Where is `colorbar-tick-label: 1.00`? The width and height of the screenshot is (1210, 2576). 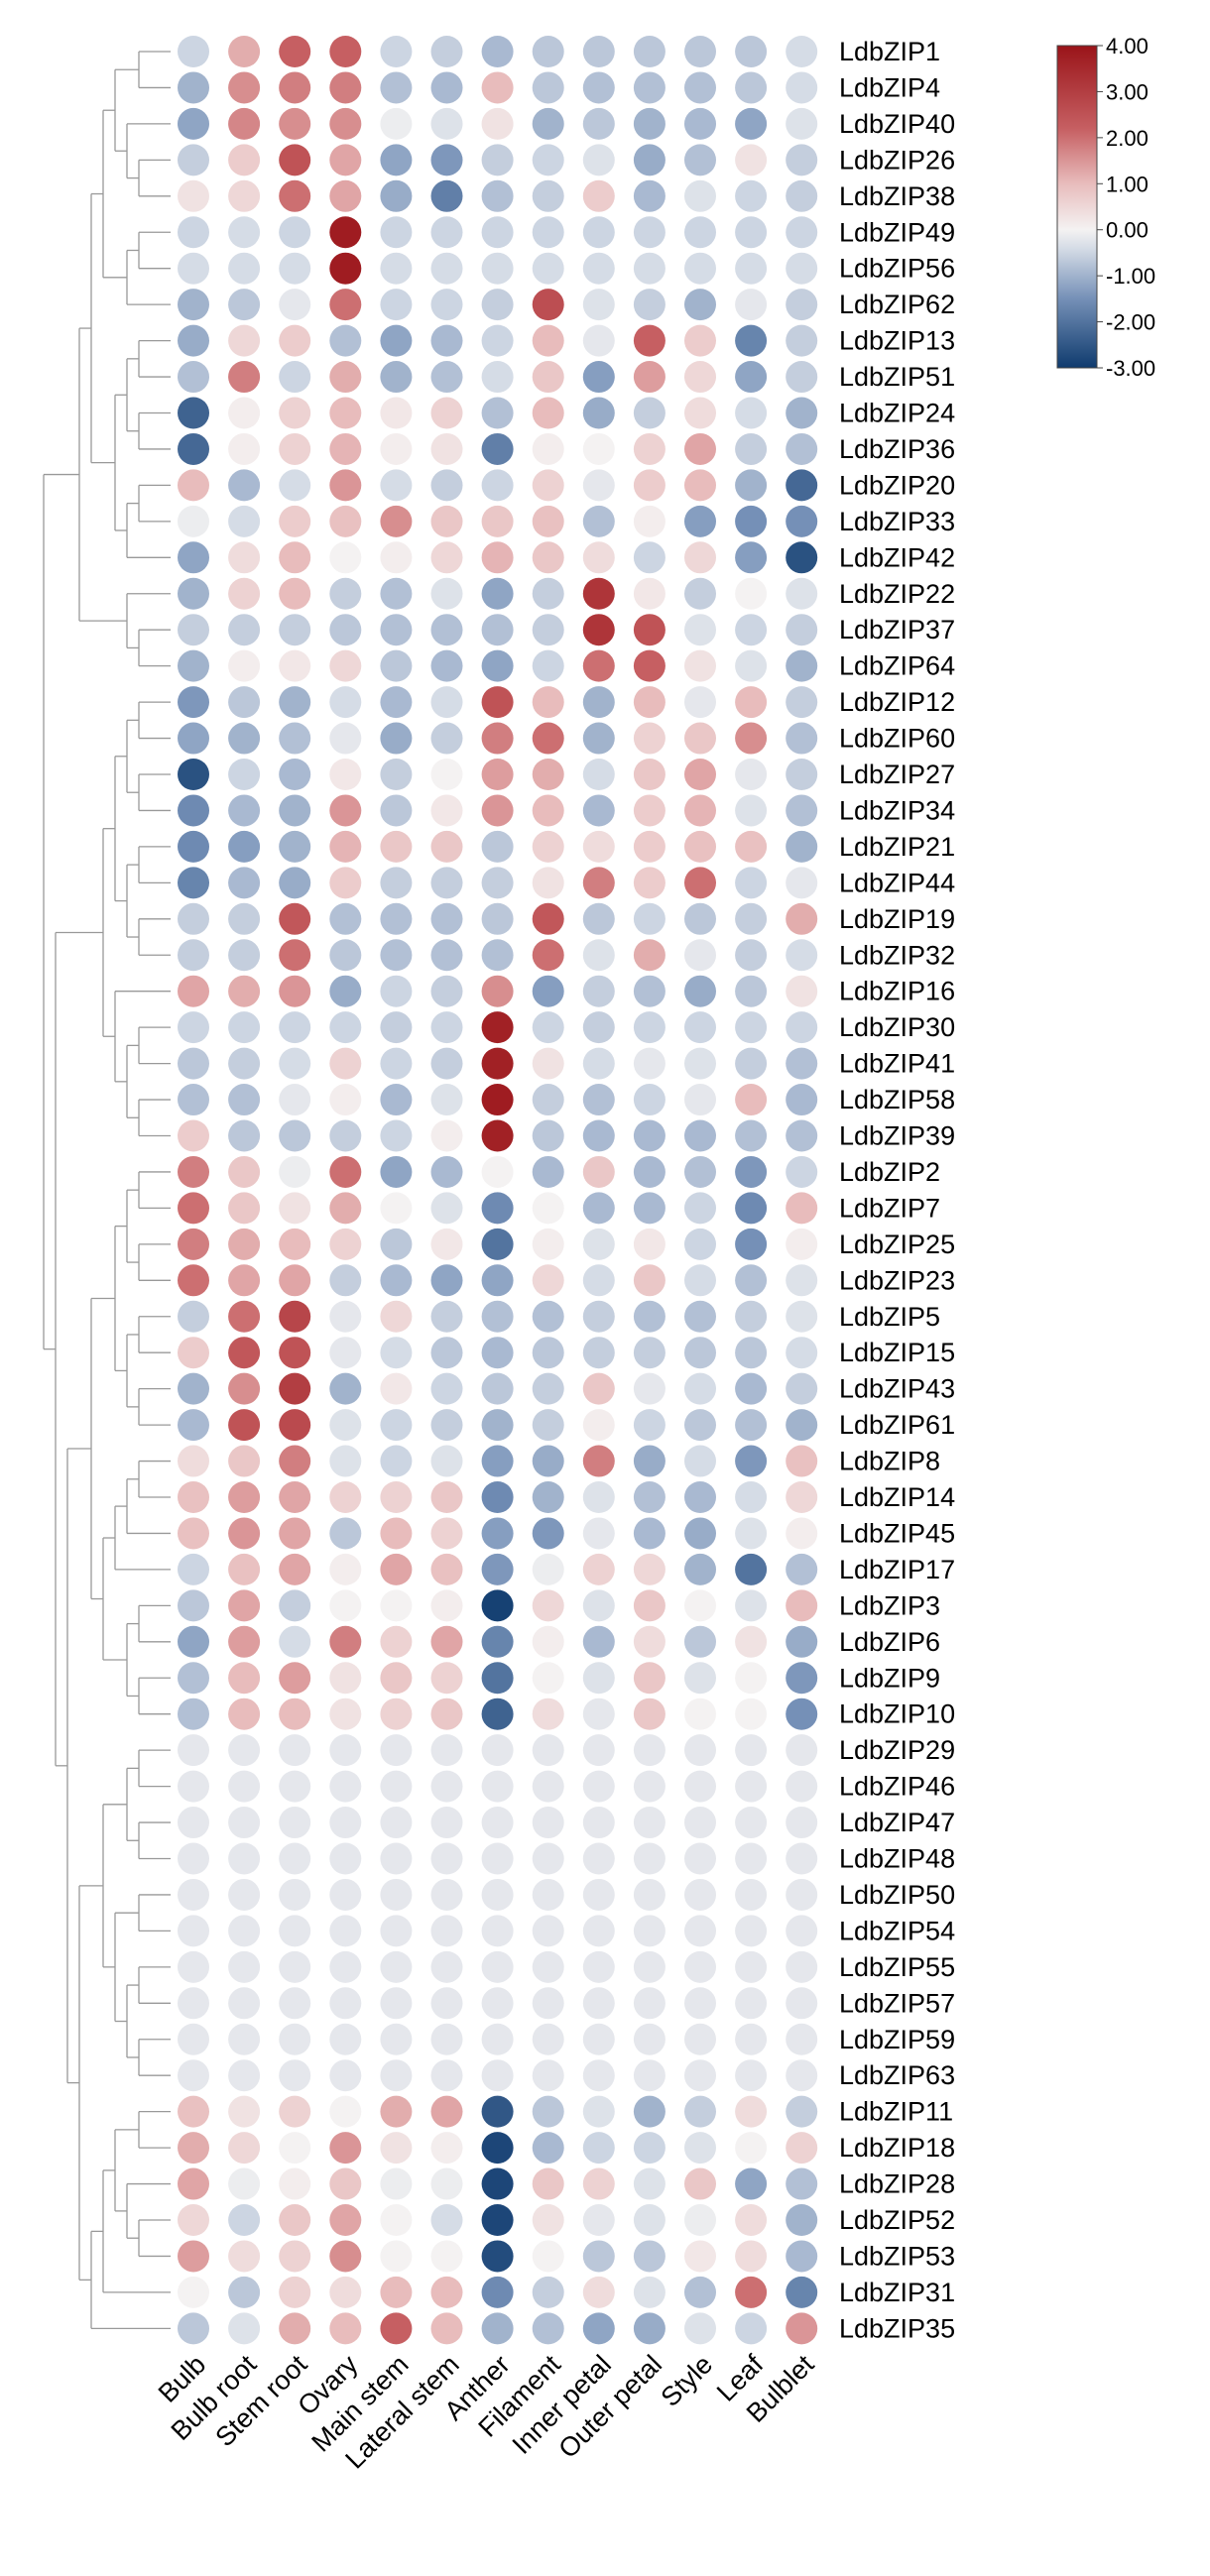
colorbar-tick-label: 1.00 is located at coordinates (1127, 184).